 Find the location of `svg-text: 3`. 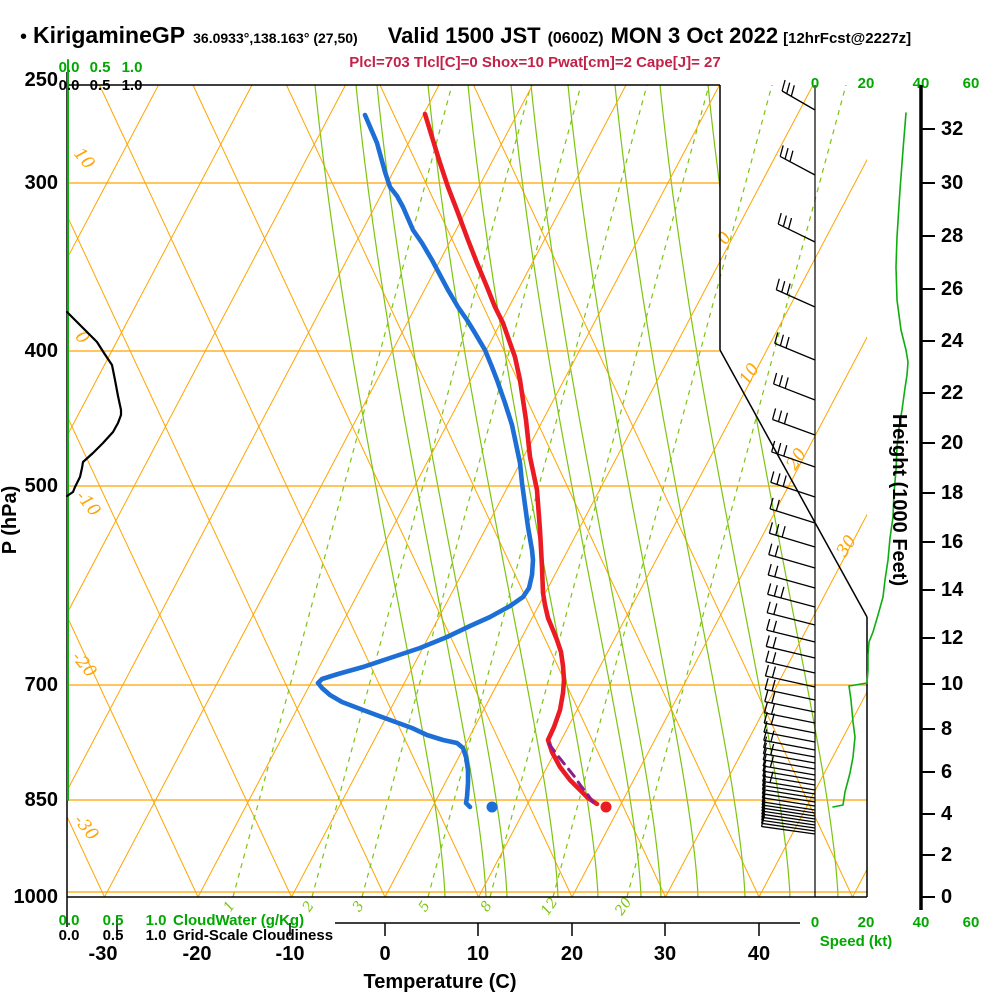

svg-text: 3 is located at coordinates (359, 906).